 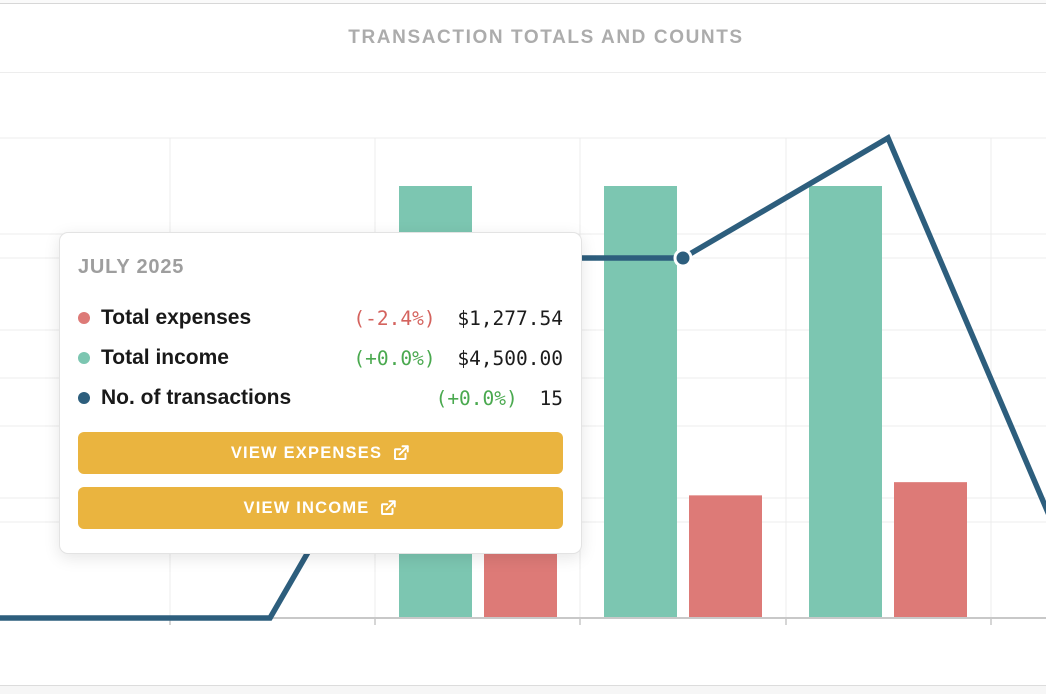 I want to click on chart-title: TRANSACTION TOTALS AND COUNTS, so click(x=546, y=37).